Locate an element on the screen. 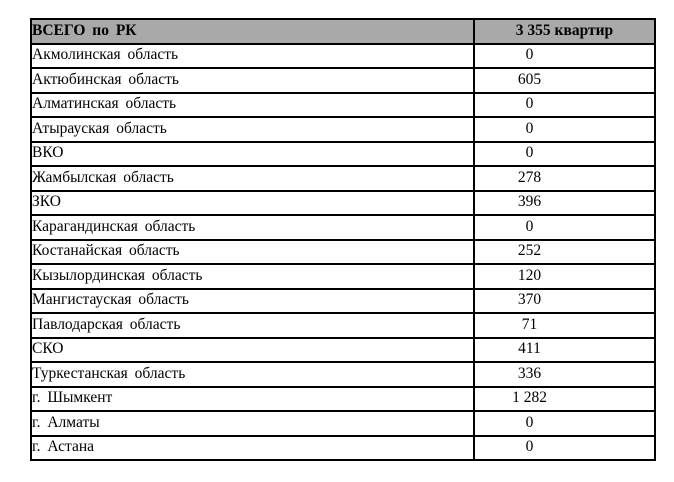 The width and height of the screenshot is (674, 482). region-cell: ЗКО is located at coordinates (252, 202).